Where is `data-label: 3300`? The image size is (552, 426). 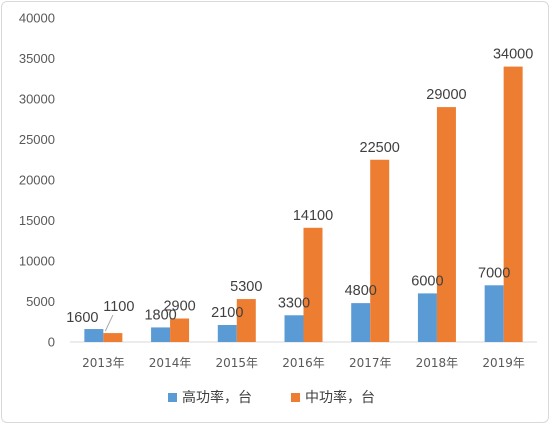 data-label: 3300 is located at coordinates (294, 303).